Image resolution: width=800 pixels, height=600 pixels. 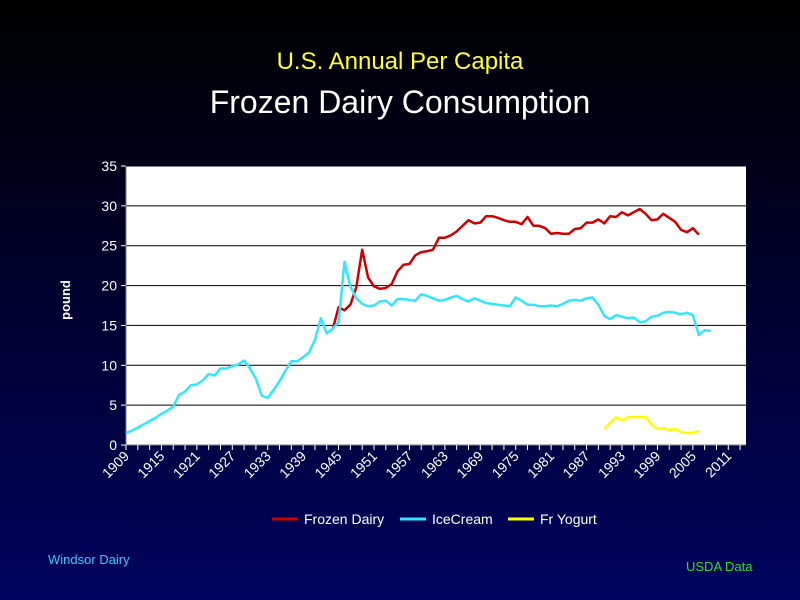 I want to click on legend-label: Frozen Dairy, so click(x=344, y=519).